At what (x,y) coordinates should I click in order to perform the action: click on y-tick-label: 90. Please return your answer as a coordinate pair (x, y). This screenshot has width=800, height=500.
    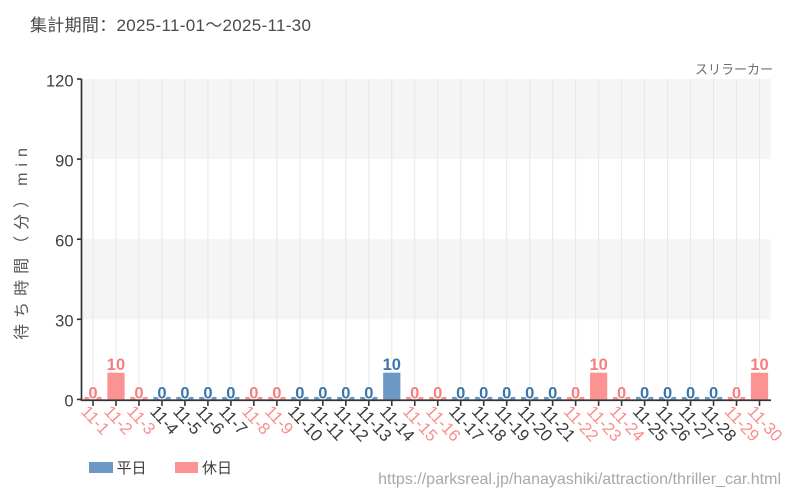
    Looking at the image, I should click on (64, 161).